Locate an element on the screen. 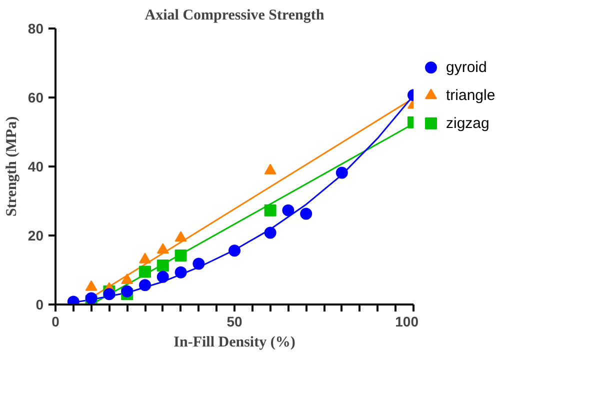  y-tick-label: 60 is located at coordinates (36, 98).